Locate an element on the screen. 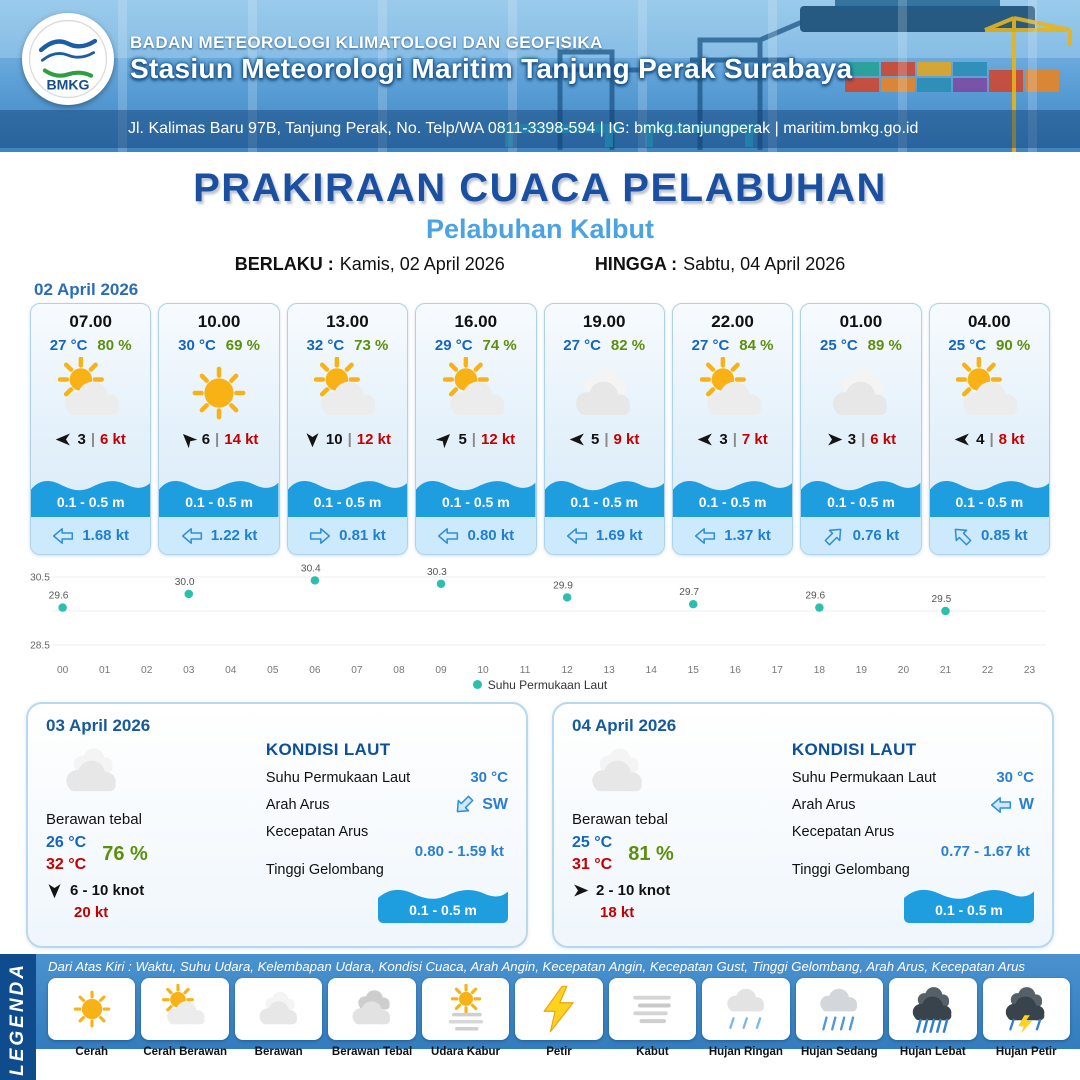  svg-text: 04 is located at coordinates (231, 670).